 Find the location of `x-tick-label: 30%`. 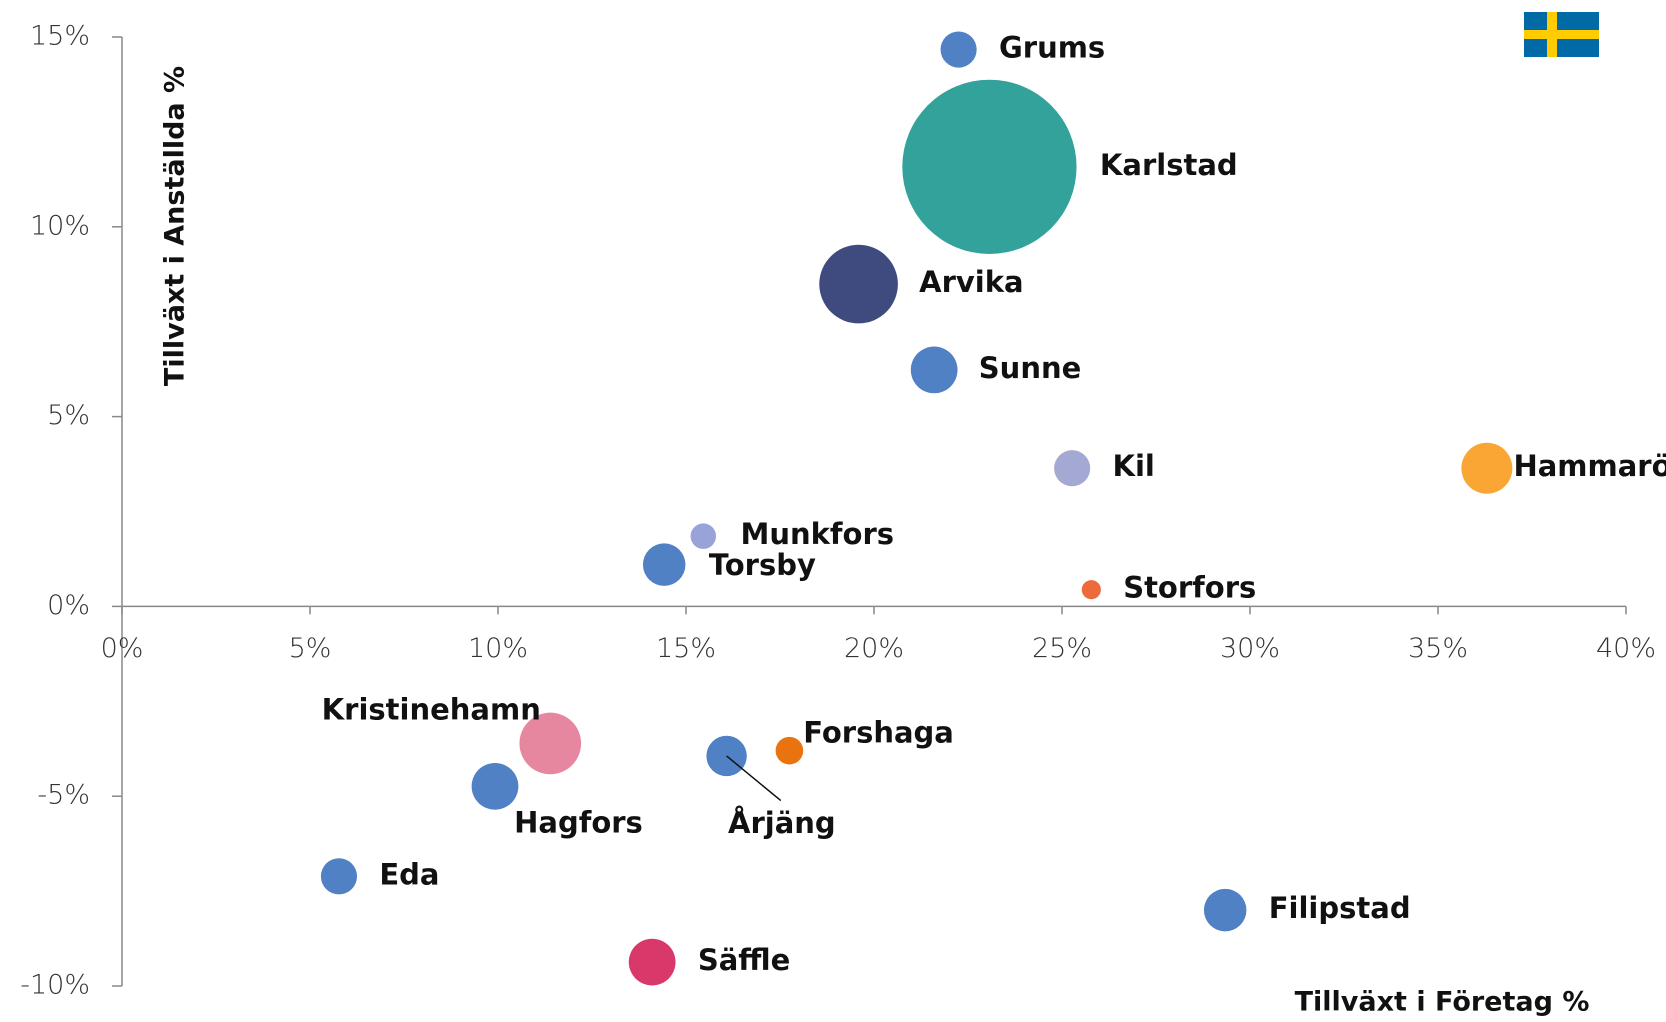

x-tick-label: 30% is located at coordinates (1250, 648).